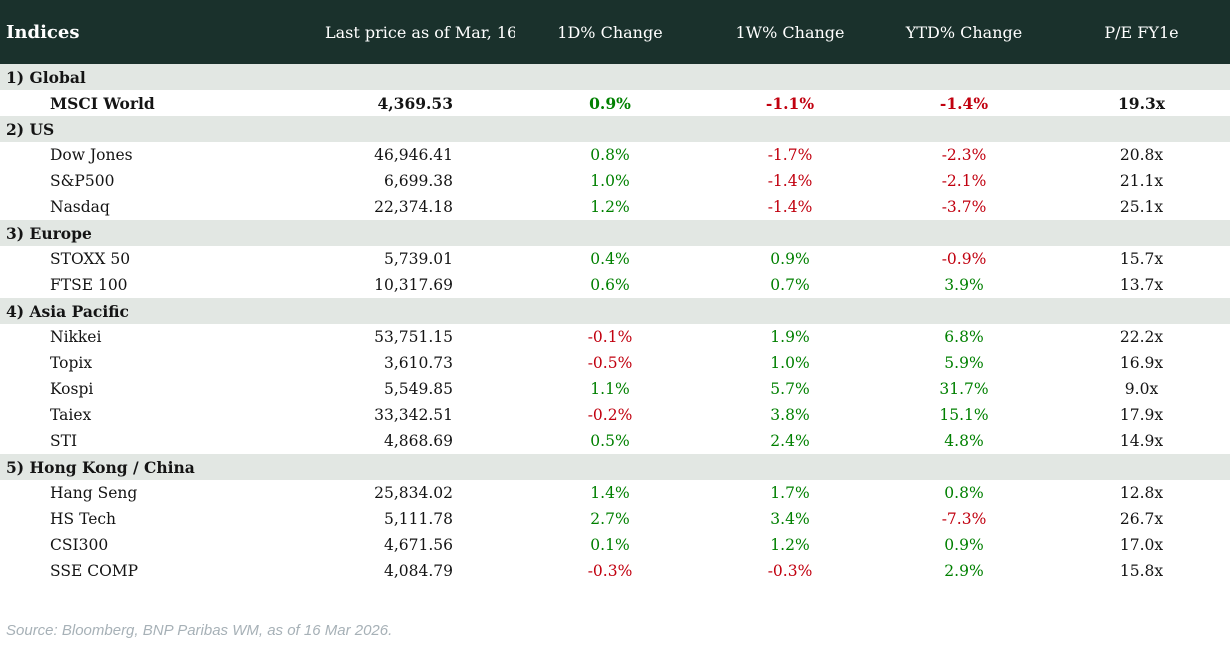 This screenshot has height=657, width=1230. Describe the element at coordinates (102, 103) in the screenshot. I see `index-name: MSCI World` at that location.